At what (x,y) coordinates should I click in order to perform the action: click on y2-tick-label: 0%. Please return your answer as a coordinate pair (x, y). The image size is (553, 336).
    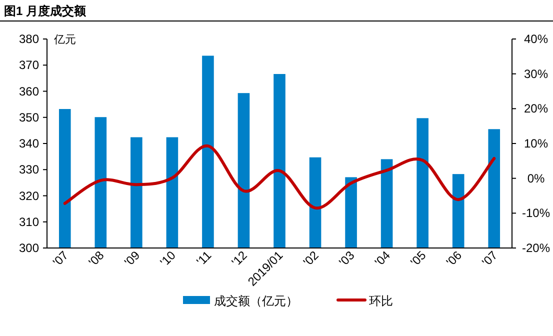
    Looking at the image, I should click on (536, 178).